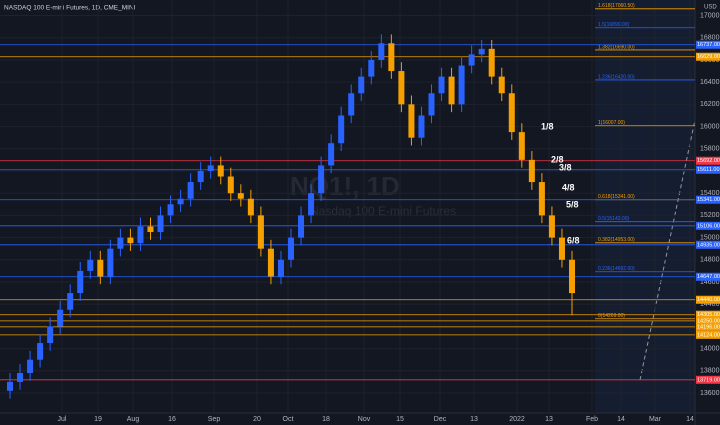 The image size is (720, 425). What do you see at coordinates (517, 419) in the screenshot?
I see `x-tick-label: 2022` at bounding box center [517, 419].